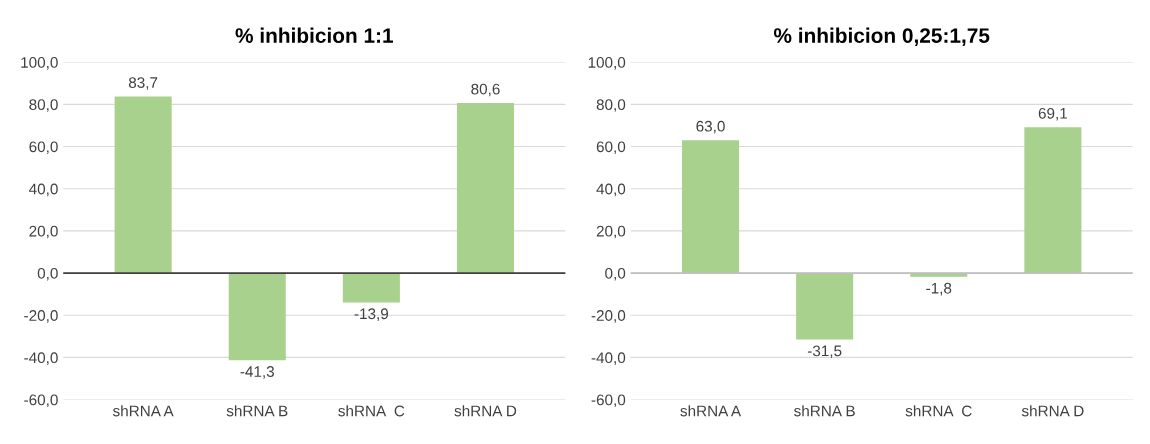 This screenshot has height=444, width=1150. What do you see at coordinates (1052, 114) in the screenshot?
I see `data-label: 69,1` at bounding box center [1052, 114].